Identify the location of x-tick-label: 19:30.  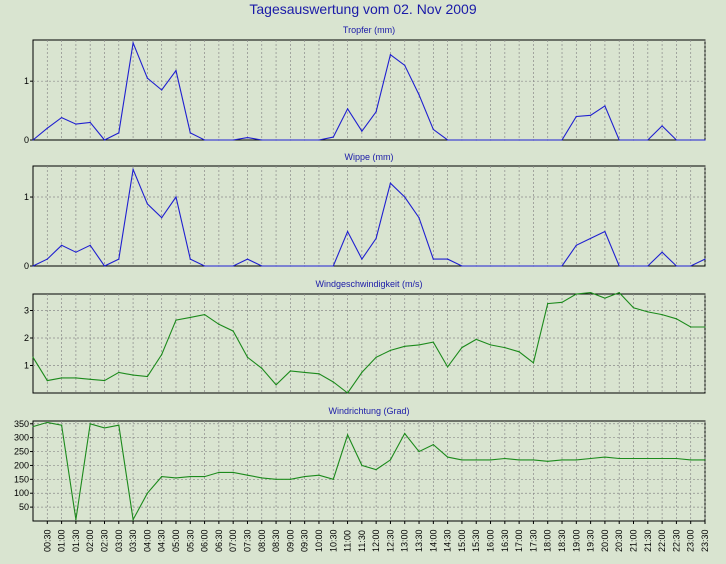
(591, 540).